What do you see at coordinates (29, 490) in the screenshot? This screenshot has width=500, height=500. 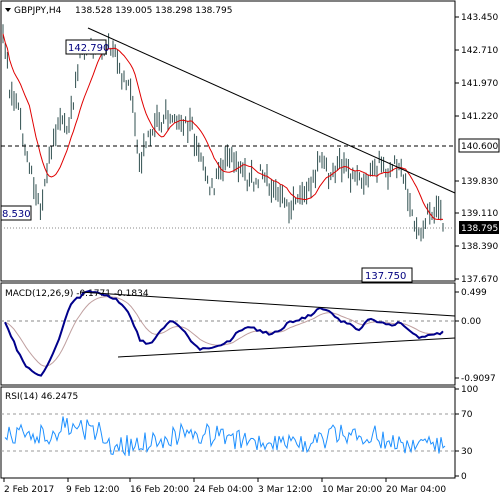 I see `time-tick: 2 Feb 2017` at bounding box center [29, 490].